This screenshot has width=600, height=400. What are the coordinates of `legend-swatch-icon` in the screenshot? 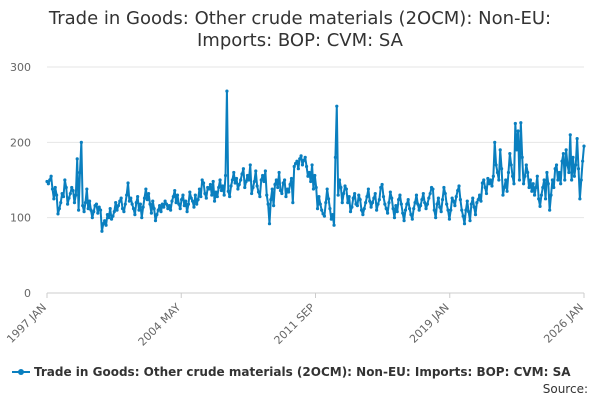 It's located at (21, 372).